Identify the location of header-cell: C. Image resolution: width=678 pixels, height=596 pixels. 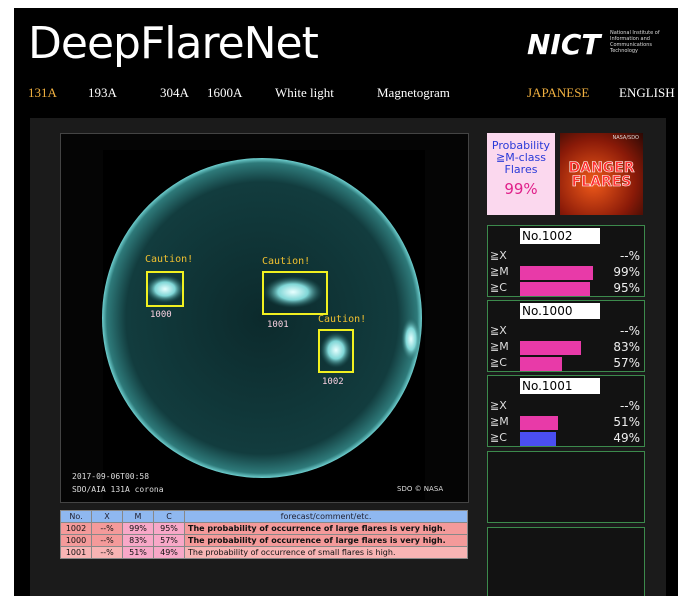
(169, 516).